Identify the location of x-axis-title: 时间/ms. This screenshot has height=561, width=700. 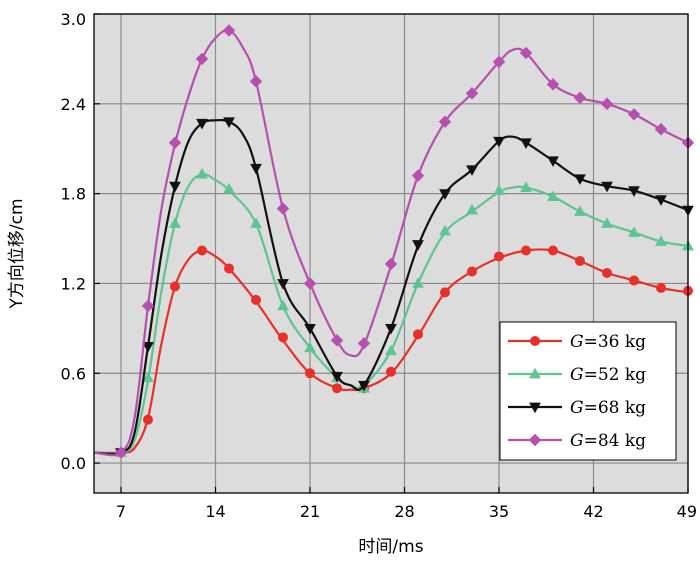
(390, 547).